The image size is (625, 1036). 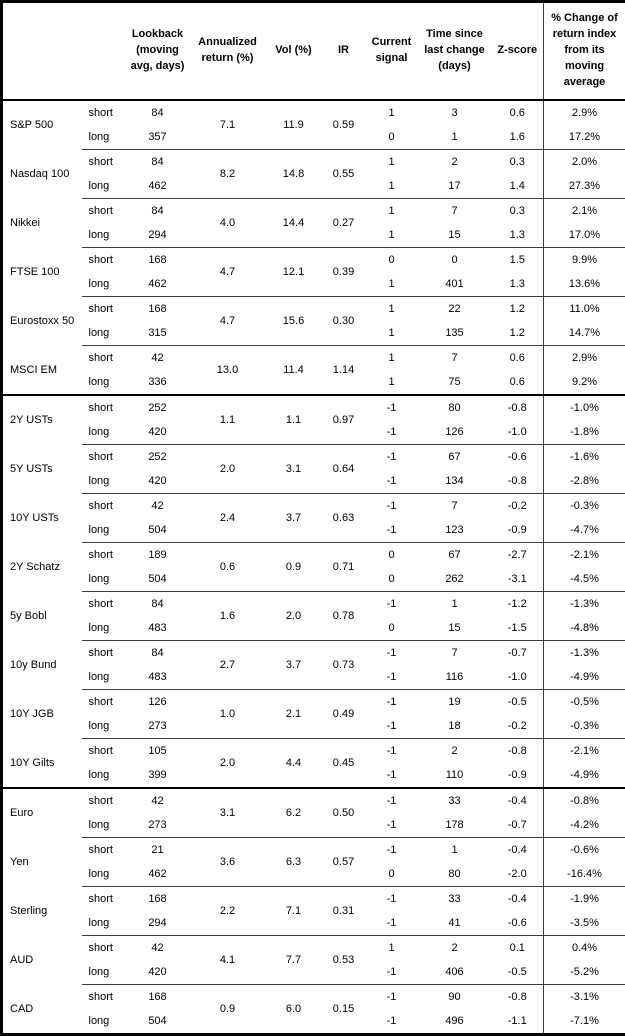 I want to click on lookback-cell: 21, so click(x=158, y=850).